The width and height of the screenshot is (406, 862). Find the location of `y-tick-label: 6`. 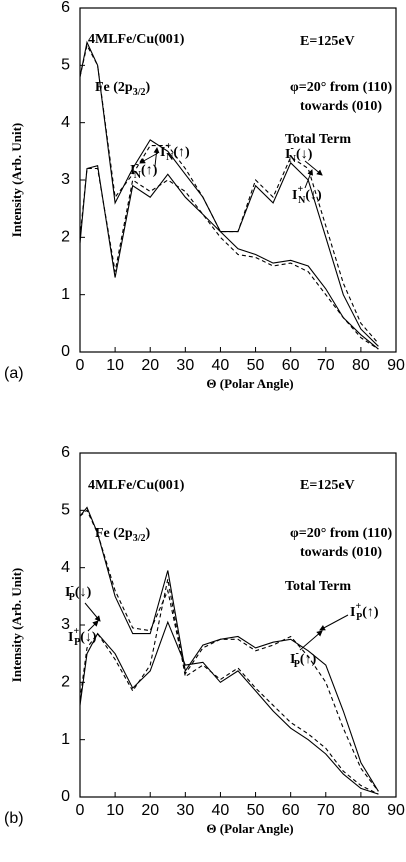

y-tick-label: 6 is located at coordinates (65, 8).